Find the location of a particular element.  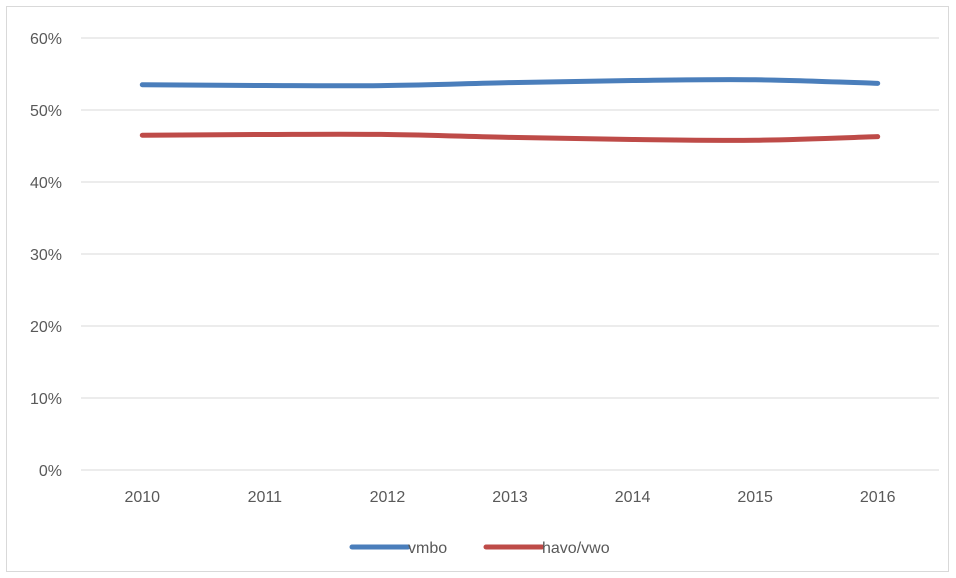

x-tick-label: 2016 is located at coordinates (878, 497).